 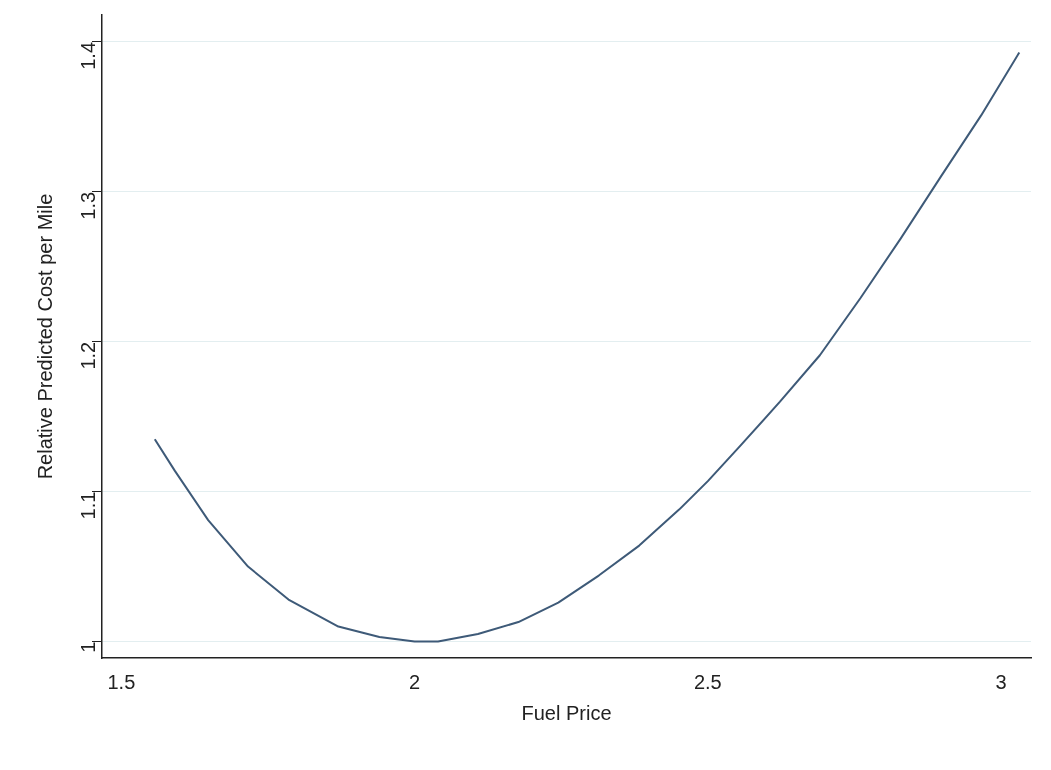 I want to click on x-tick-label: 1.5, so click(x=121, y=681).